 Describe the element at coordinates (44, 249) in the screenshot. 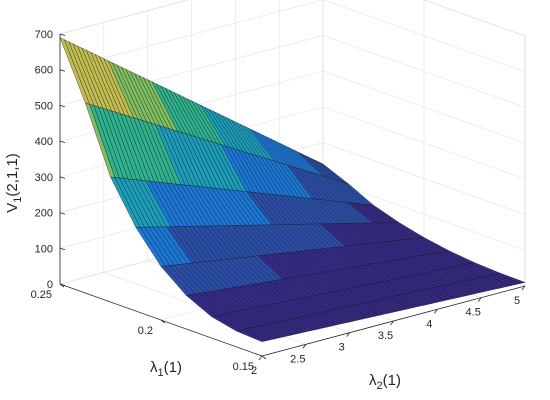

I see `z-tick-label: 100` at that location.